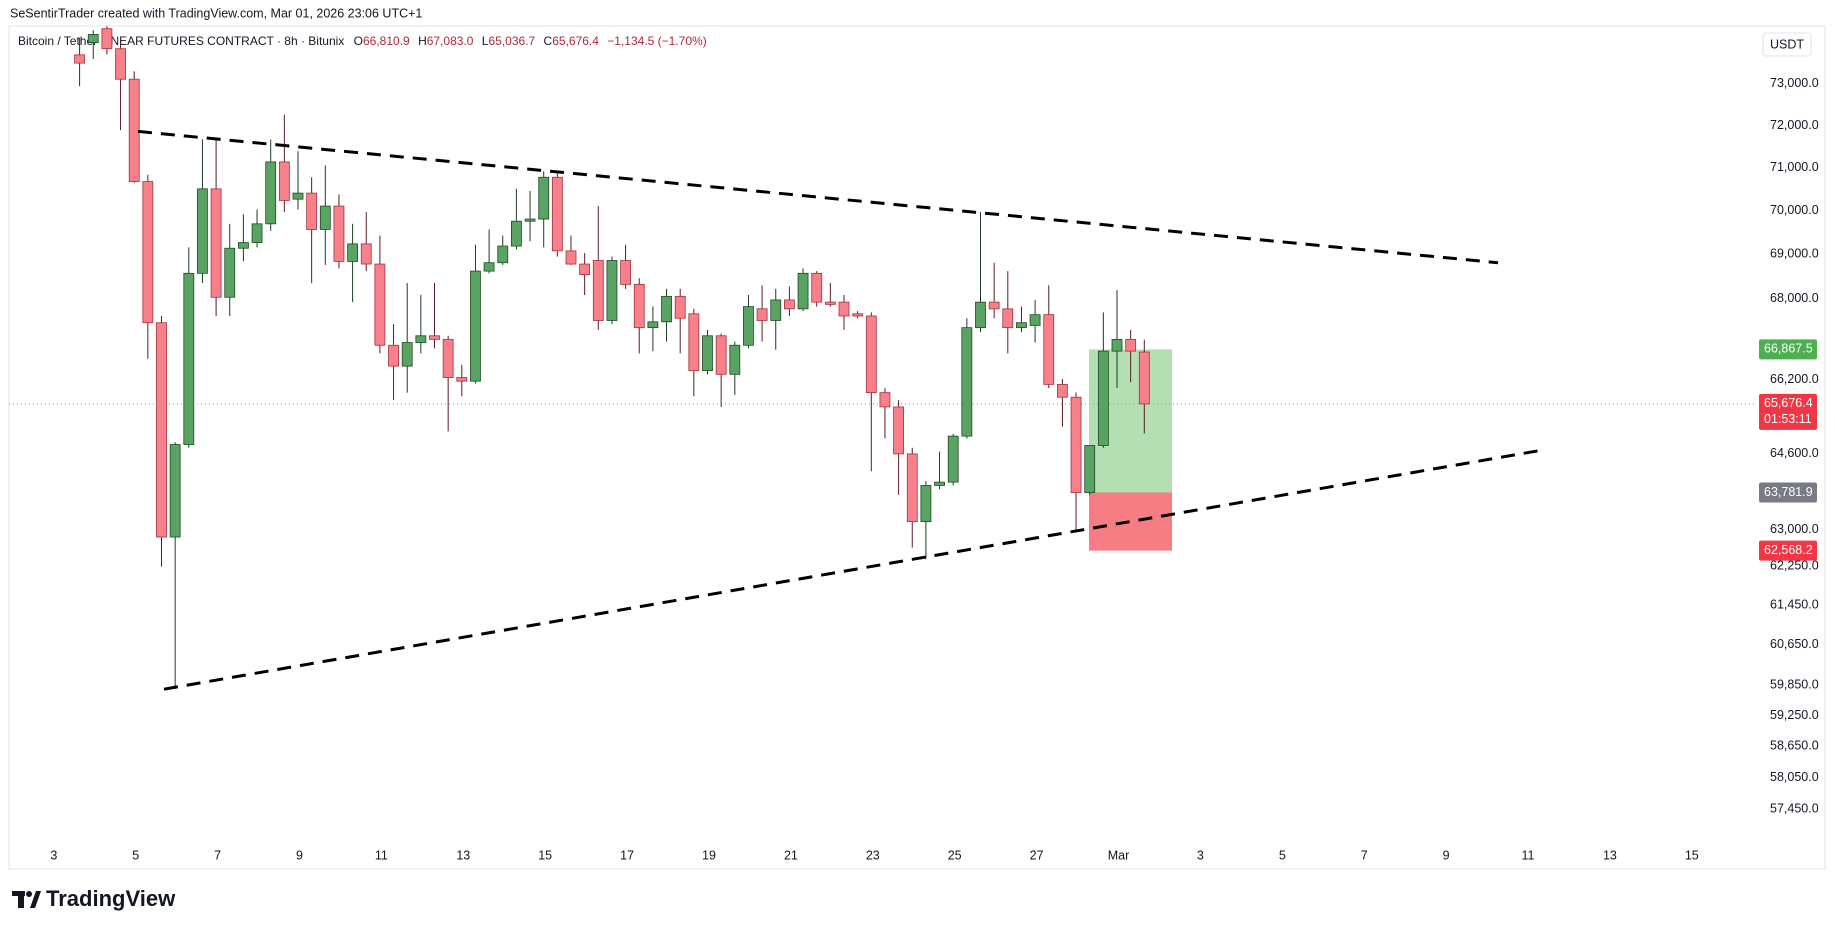  I want to click on y-tick-label: 58,650.0, so click(1794, 746).